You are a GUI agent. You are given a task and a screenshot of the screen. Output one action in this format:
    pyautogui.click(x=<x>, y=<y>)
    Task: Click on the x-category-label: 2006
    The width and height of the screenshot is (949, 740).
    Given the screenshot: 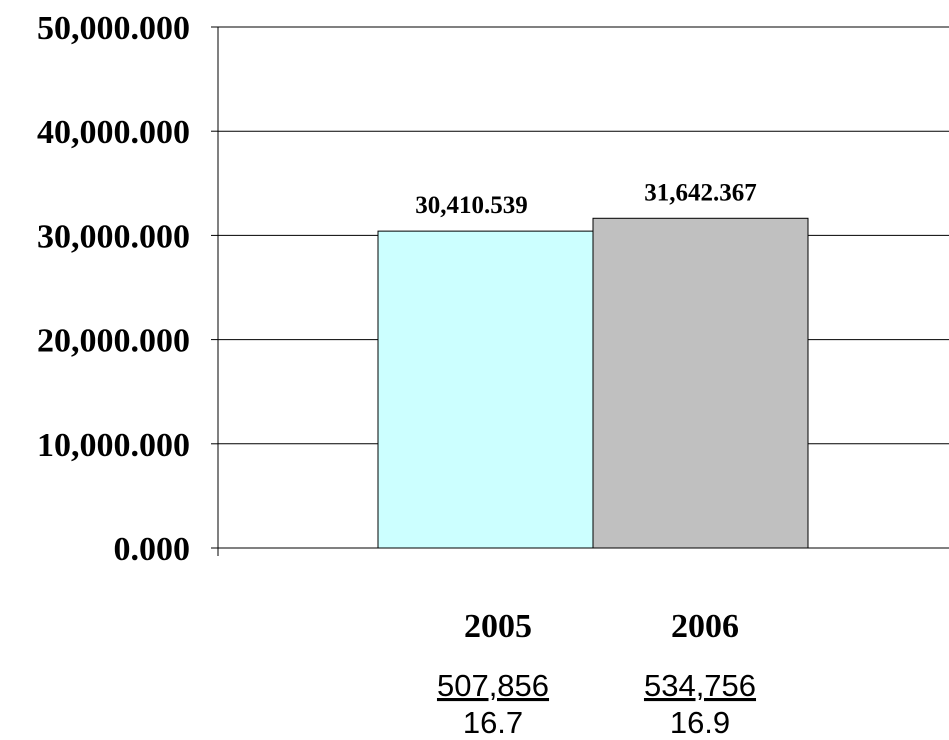 What is the action you would take?
    pyautogui.click(x=705, y=626)
    